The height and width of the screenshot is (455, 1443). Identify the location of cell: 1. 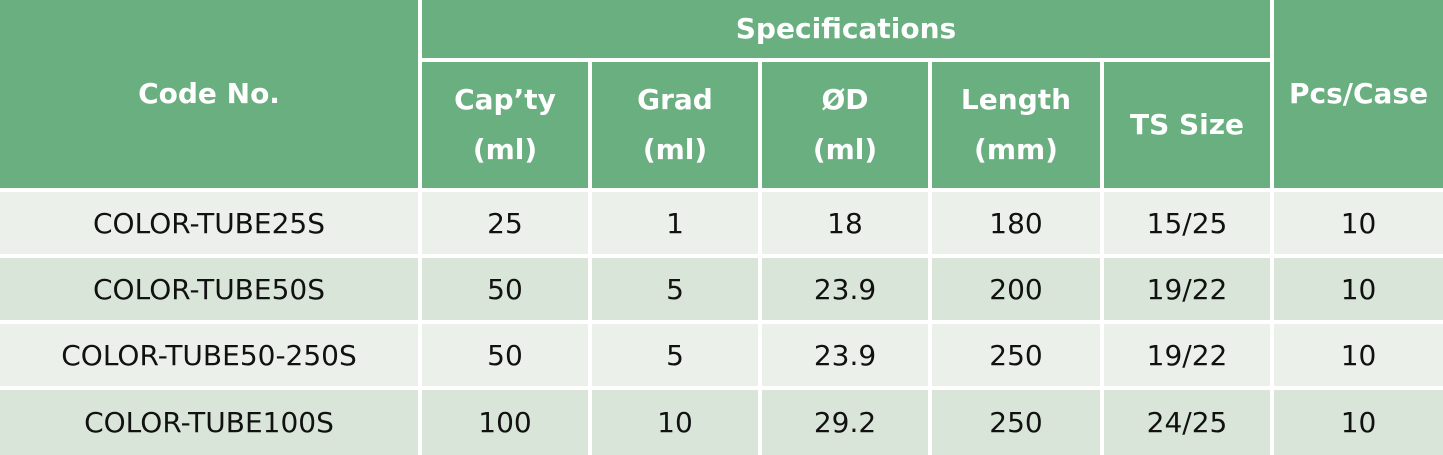
(675, 223).